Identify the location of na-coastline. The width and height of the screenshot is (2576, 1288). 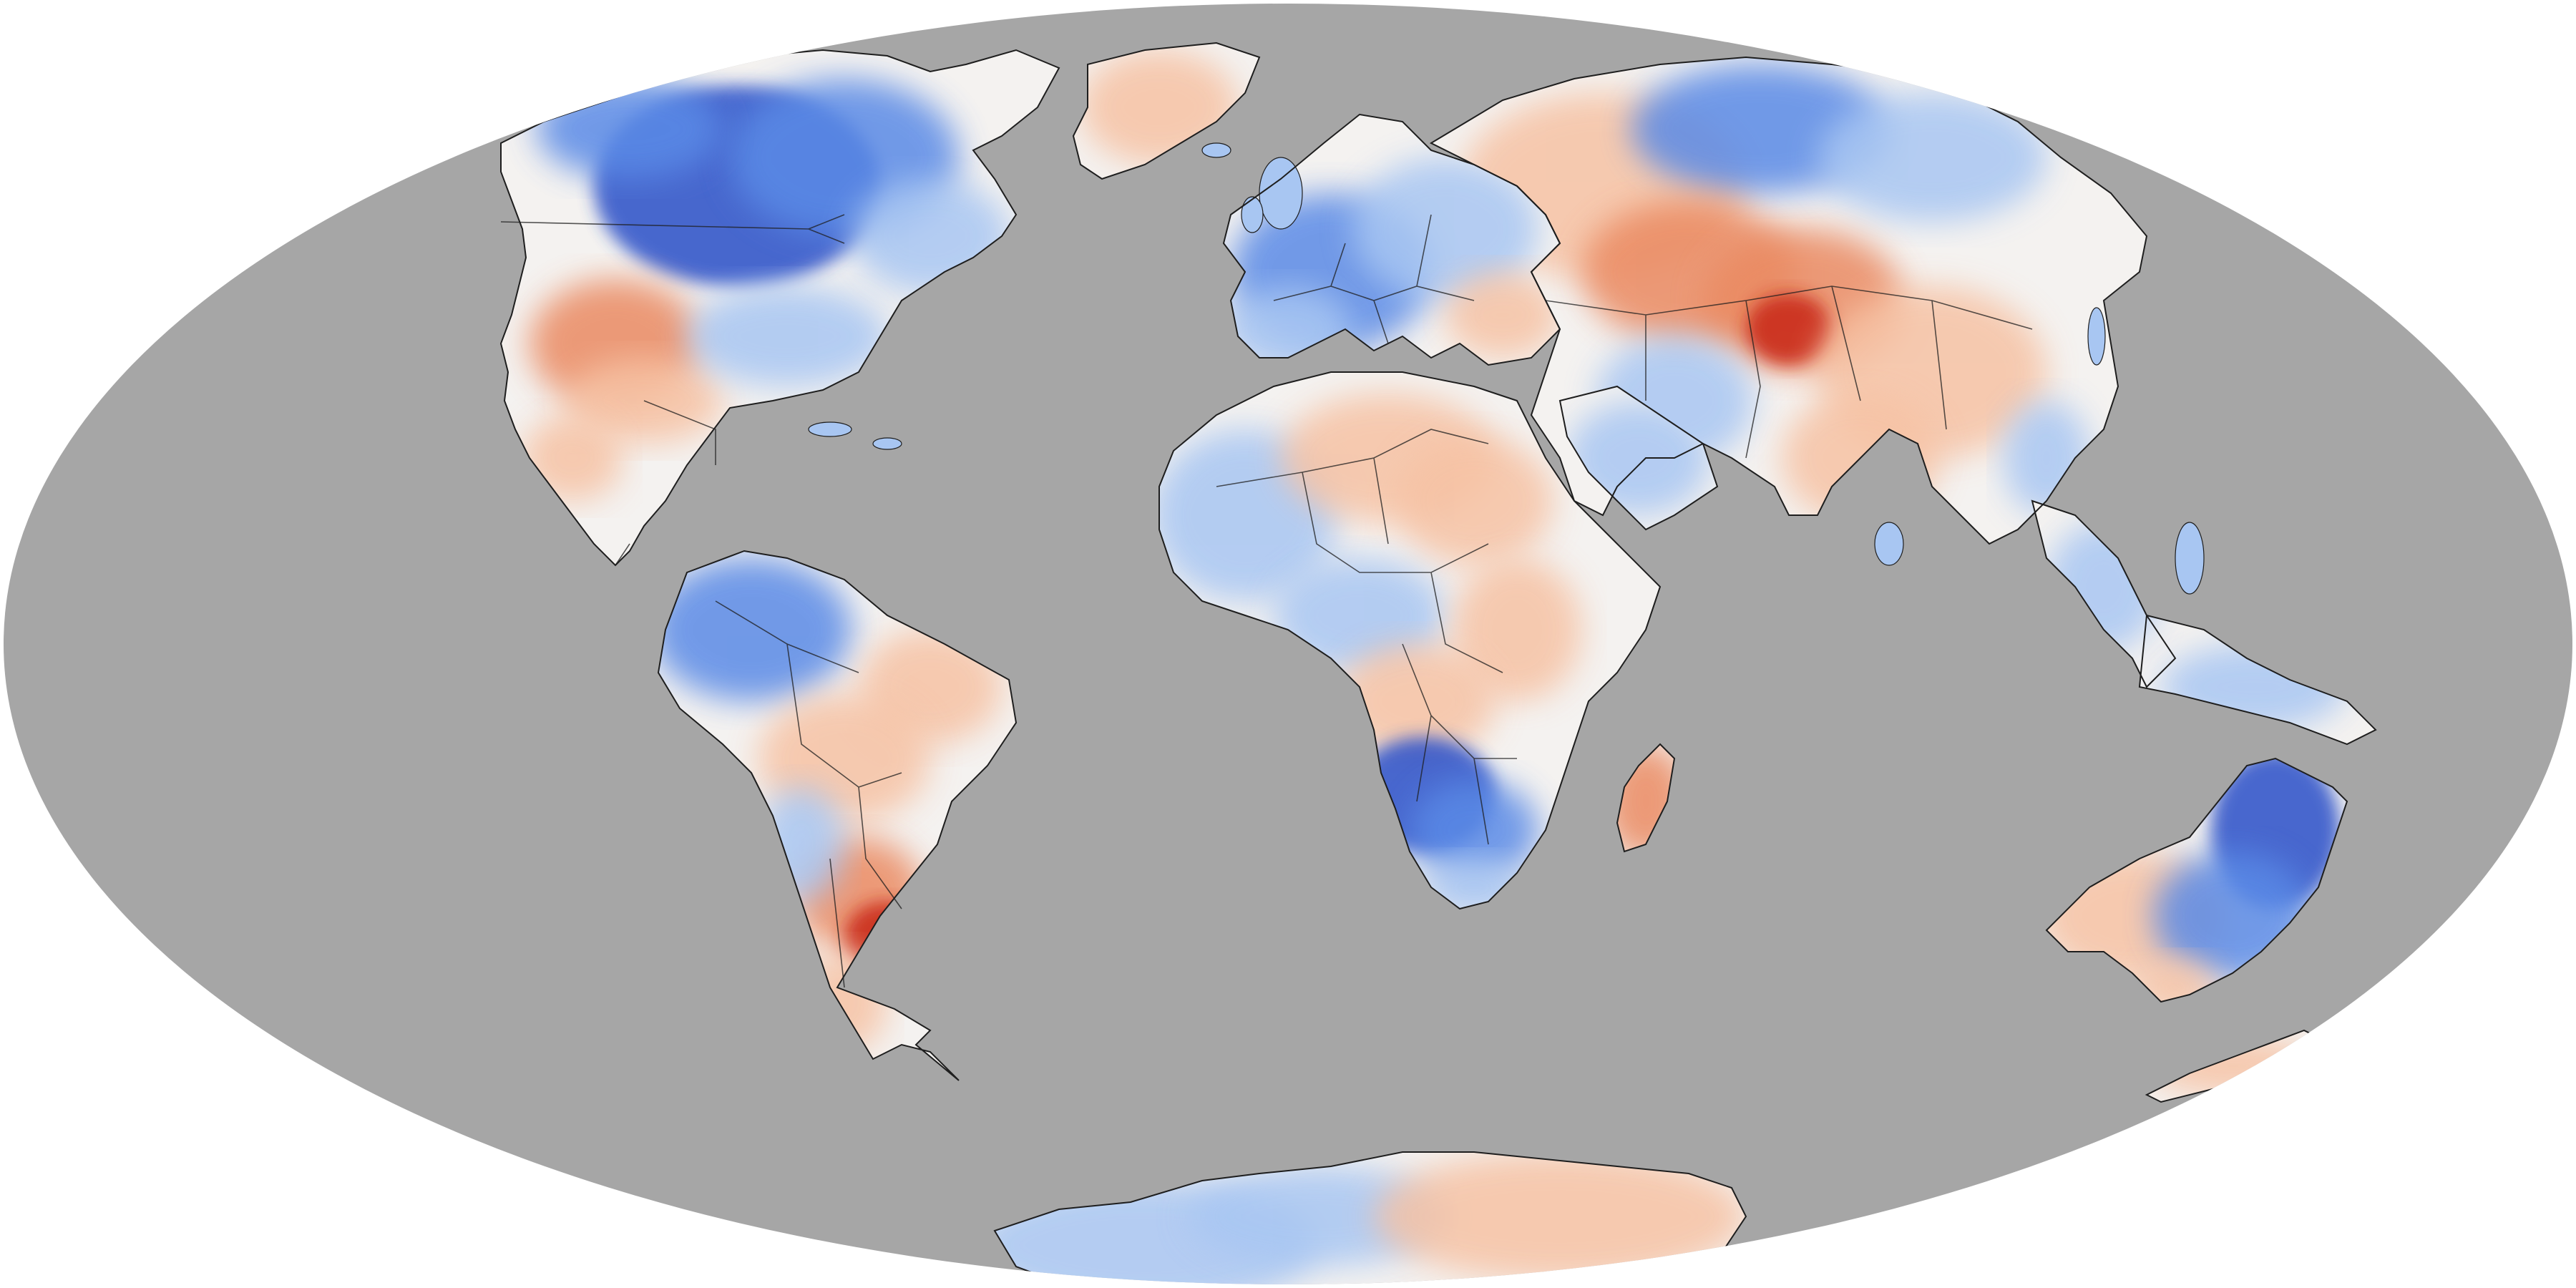
(779, 308).